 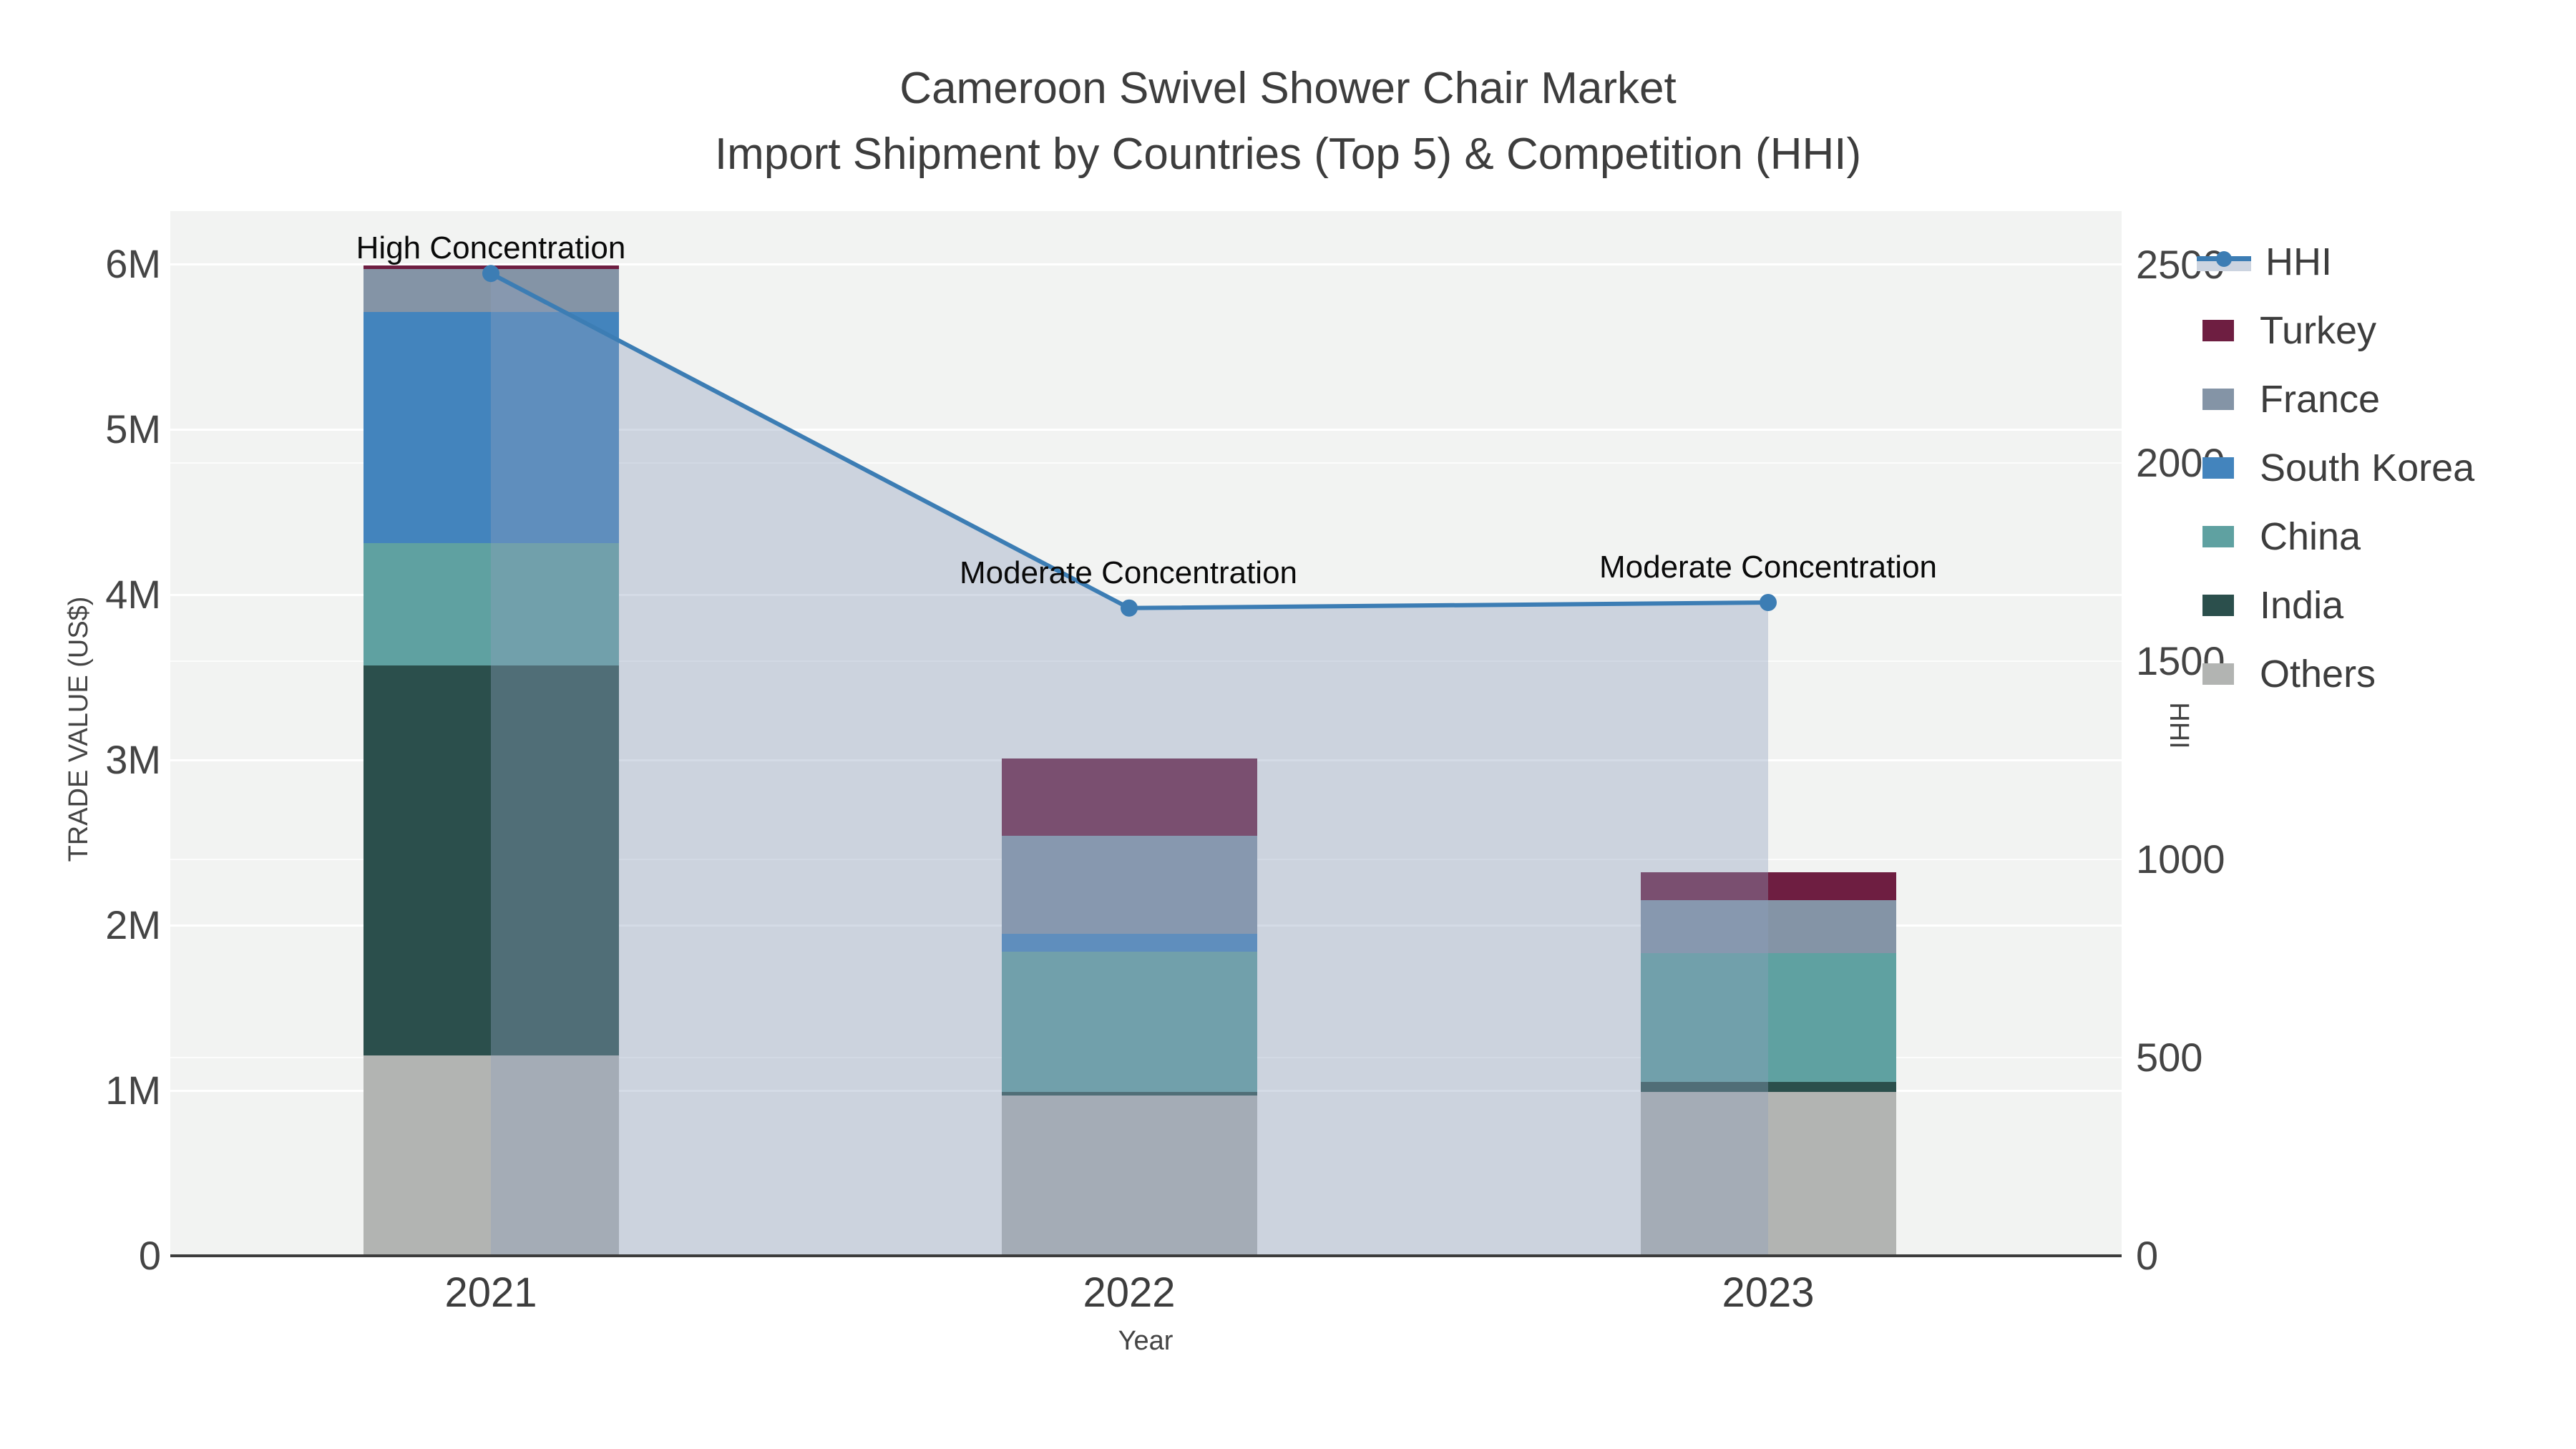 What do you see at coordinates (1129, 797) in the screenshot?
I see `bar-segment-turkey-2022` at bounding box center [1129, 797].